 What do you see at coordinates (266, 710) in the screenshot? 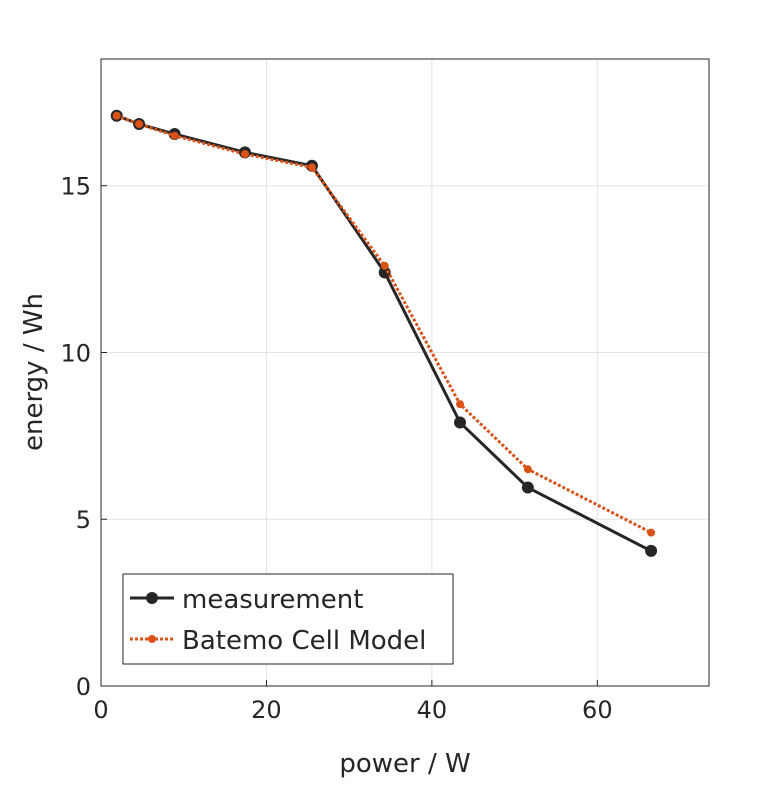
I see `x-tick-label: 20` at bounding box center [266, 710].